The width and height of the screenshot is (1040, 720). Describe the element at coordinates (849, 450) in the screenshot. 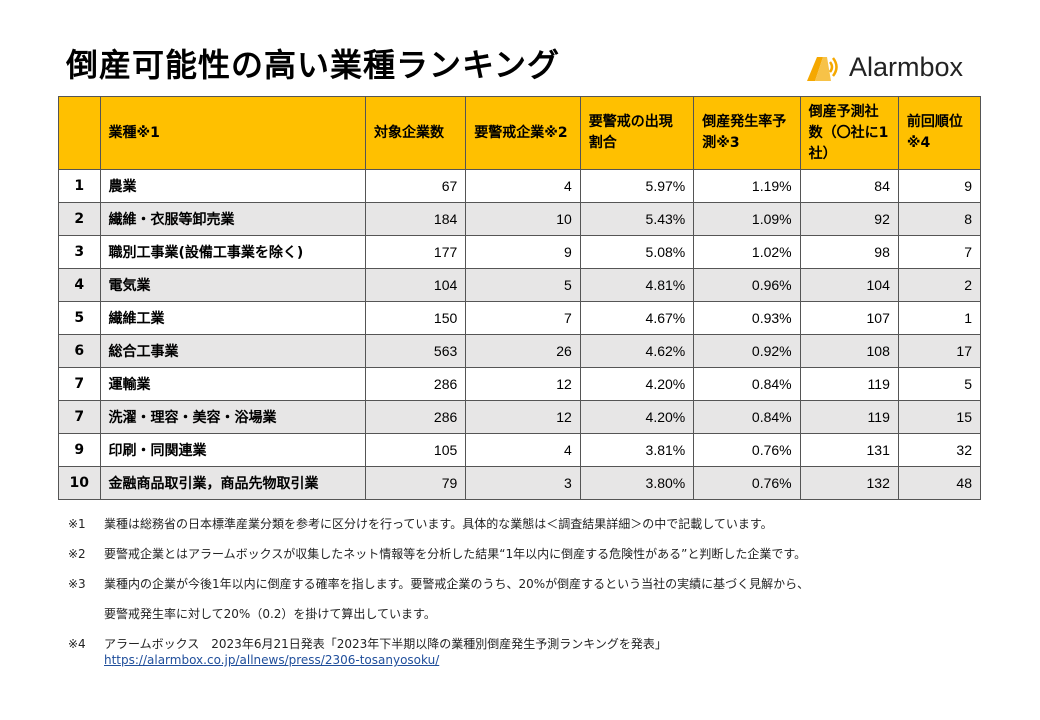

I see `one-in-n-cell: 131` at that location.